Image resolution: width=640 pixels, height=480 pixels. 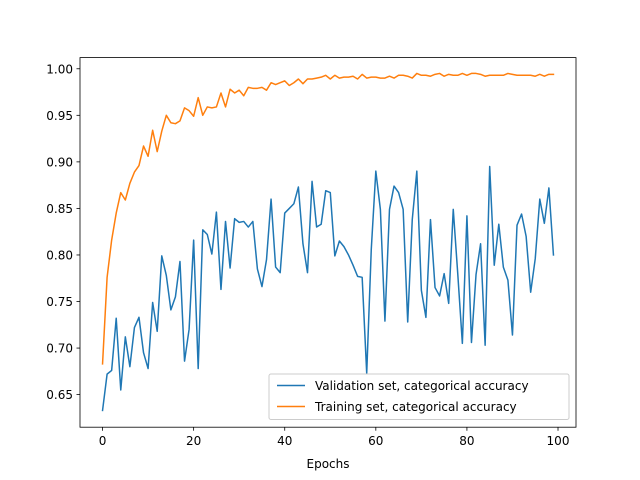 What do you see at coordinates (63, 232) in the screenshot?
I see `y-axis-ticks: 0.65 0.70 0.75 0.80 0.85 0.90 0.95 1.00` at bounding box center [63, 232].